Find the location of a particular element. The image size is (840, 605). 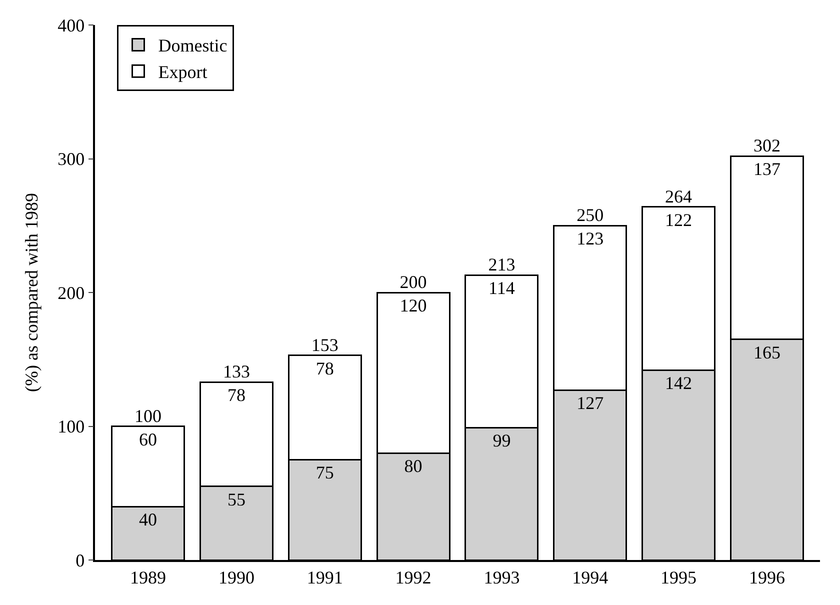

data-label: 127 is located at coordinates (590, 403).